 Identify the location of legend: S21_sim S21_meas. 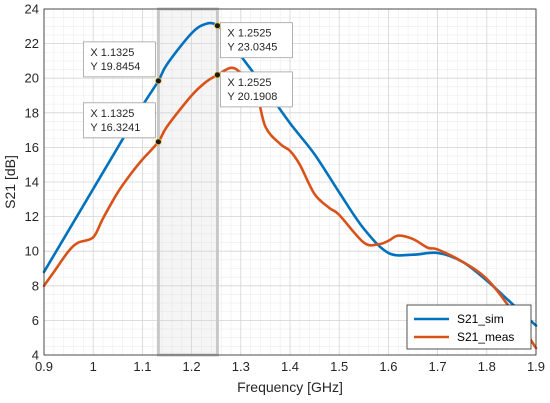
(469, 327).